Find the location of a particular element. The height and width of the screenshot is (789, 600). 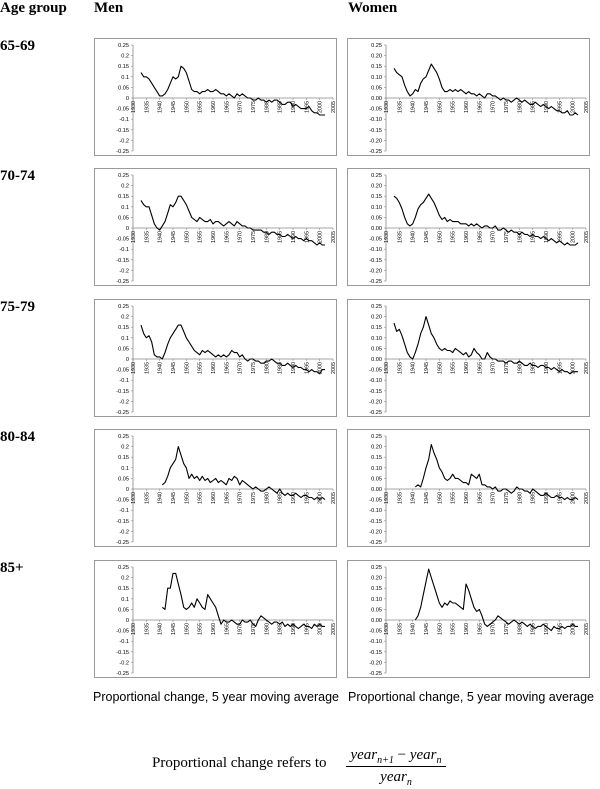

y-tick-label: 0.1 is located at coordinates (125, 339).